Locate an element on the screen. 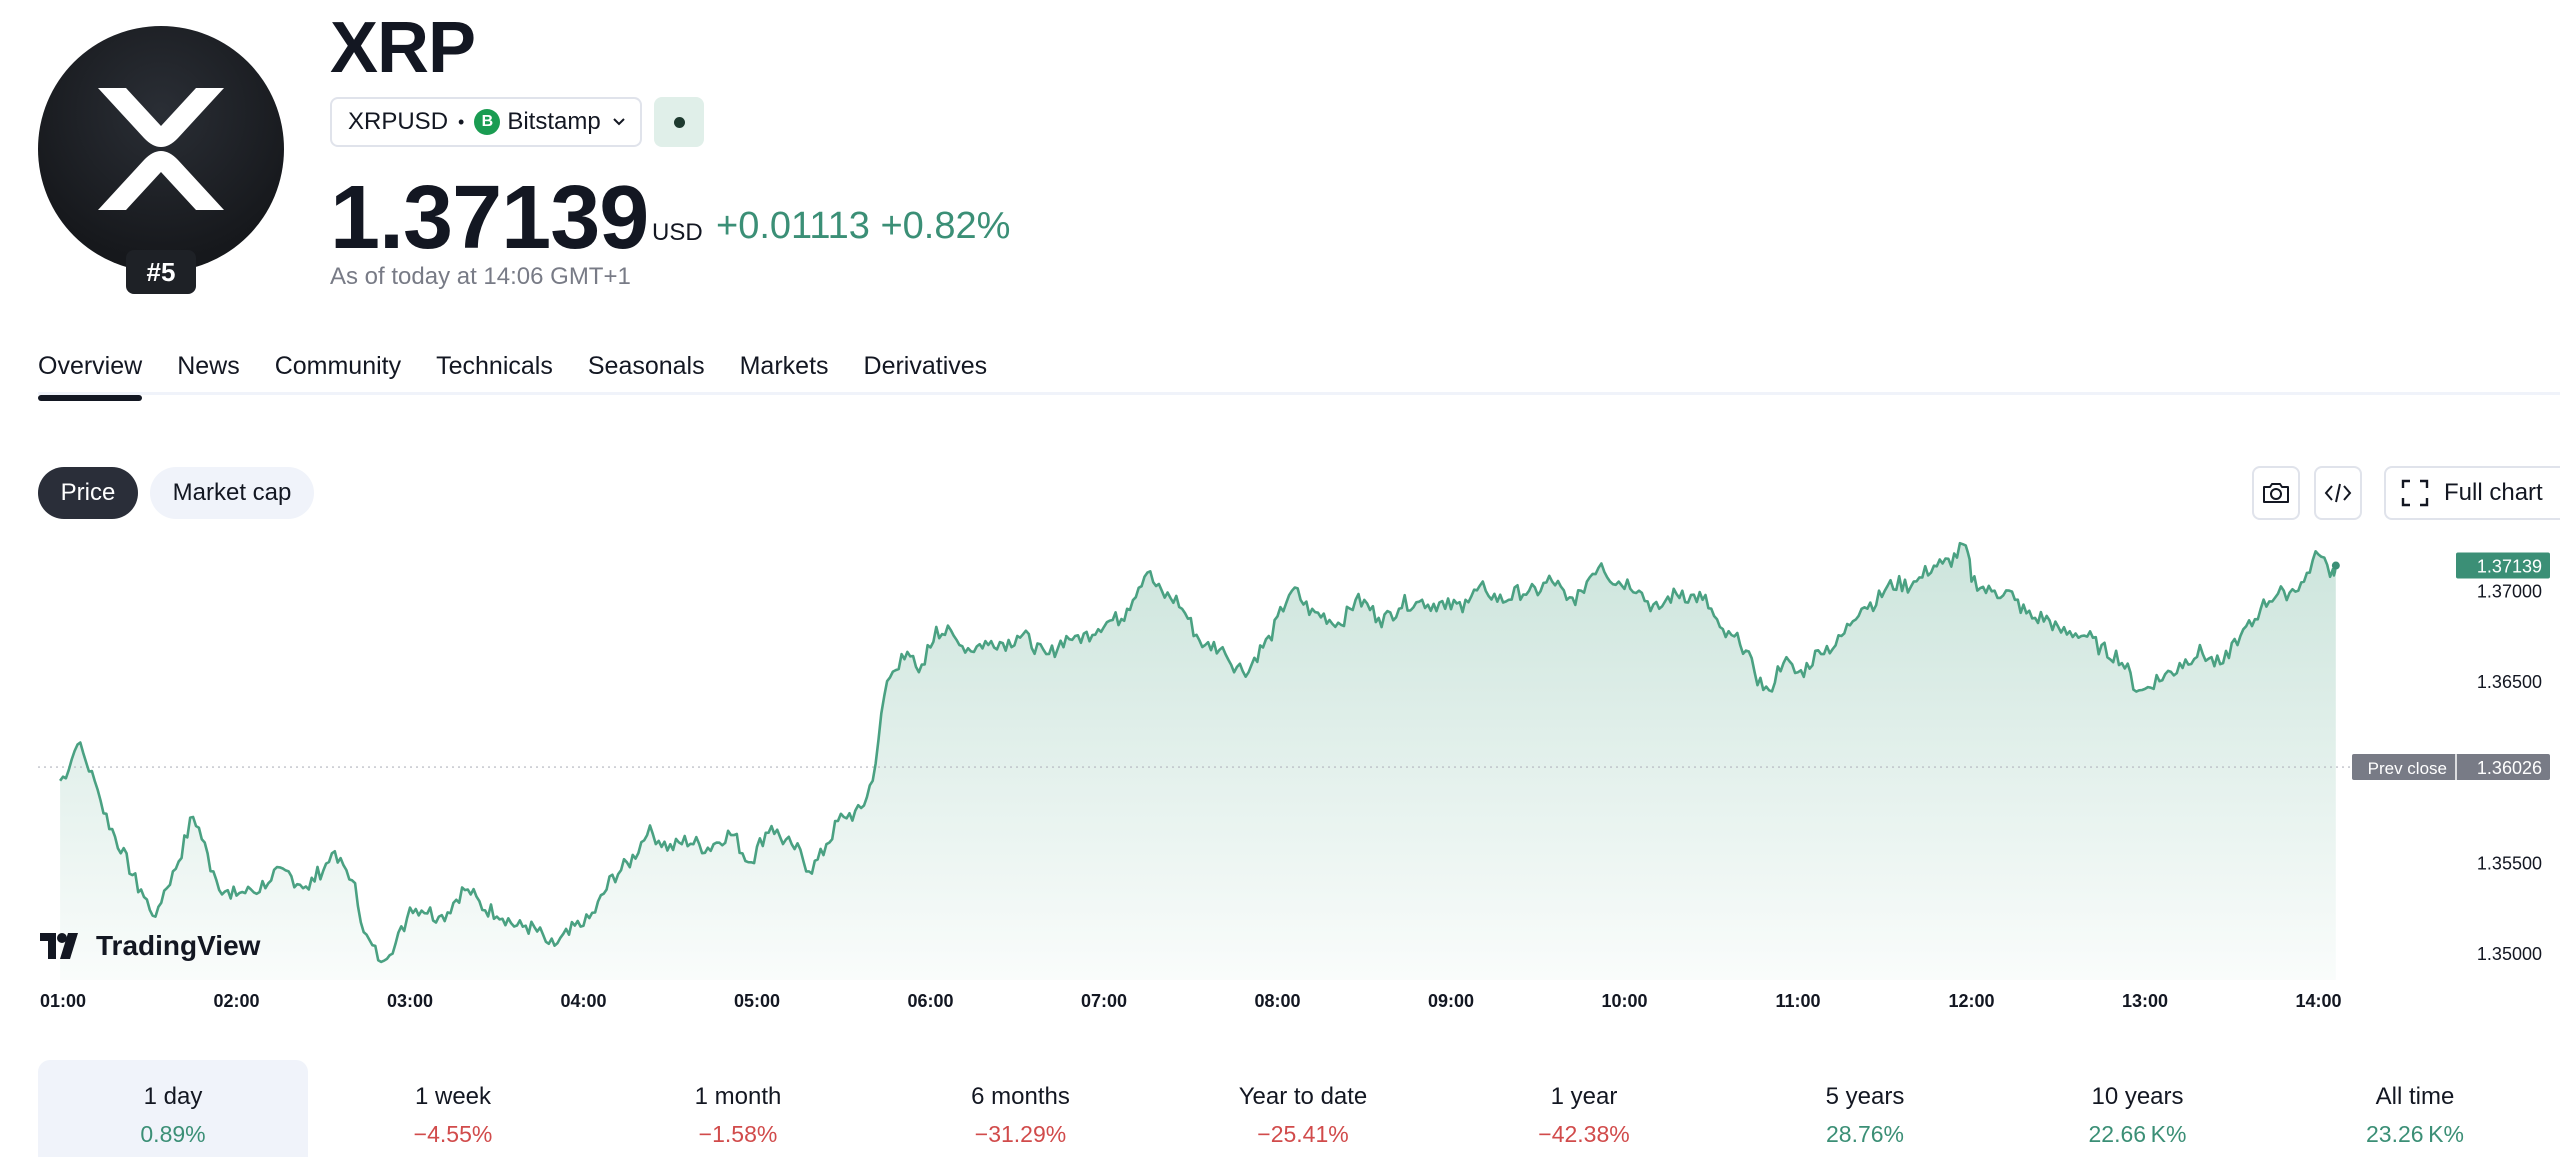 This screenshot has width=2560, height=1157. period-5-years: 5 years 28.76% is located at coordinates (1865, 1108).